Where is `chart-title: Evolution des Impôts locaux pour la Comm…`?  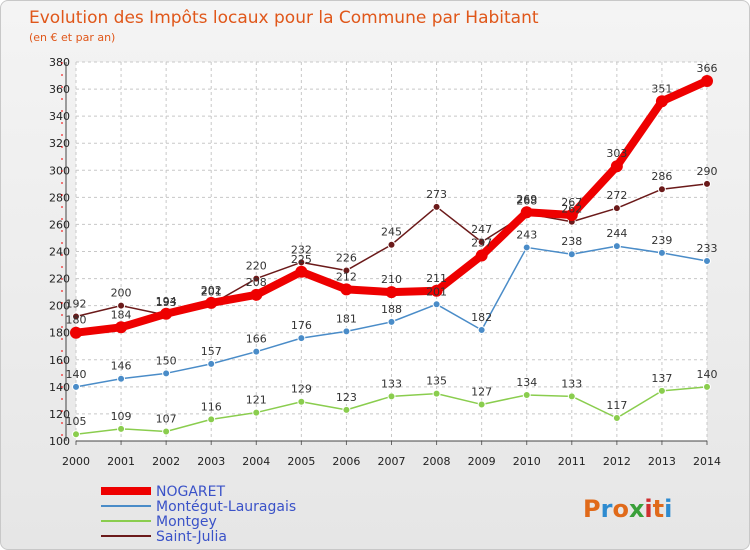 chart-title: Evolution des Impôts locaux pour la Comm… is located at coordinates (284, 18).